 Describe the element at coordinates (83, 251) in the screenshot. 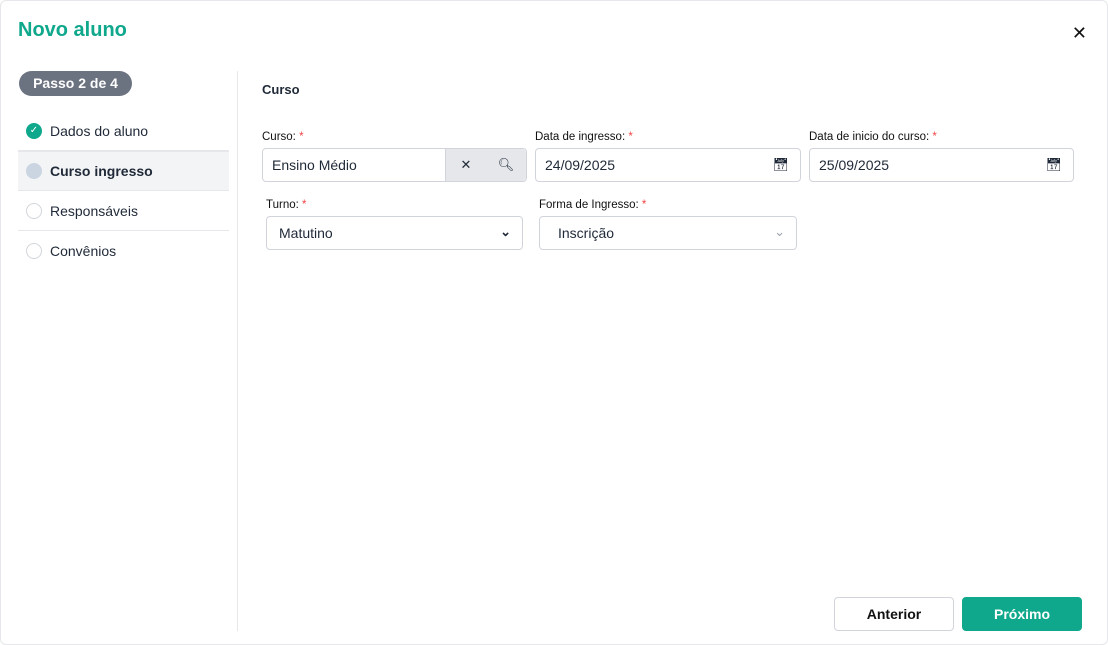

I see `sidebar-item-label: Convênios` at that location.